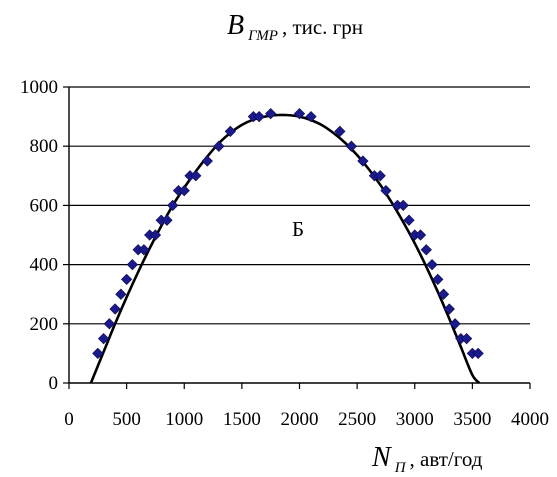  I want to click on y-axis-title-sub: ГМР, so click(262, 36).